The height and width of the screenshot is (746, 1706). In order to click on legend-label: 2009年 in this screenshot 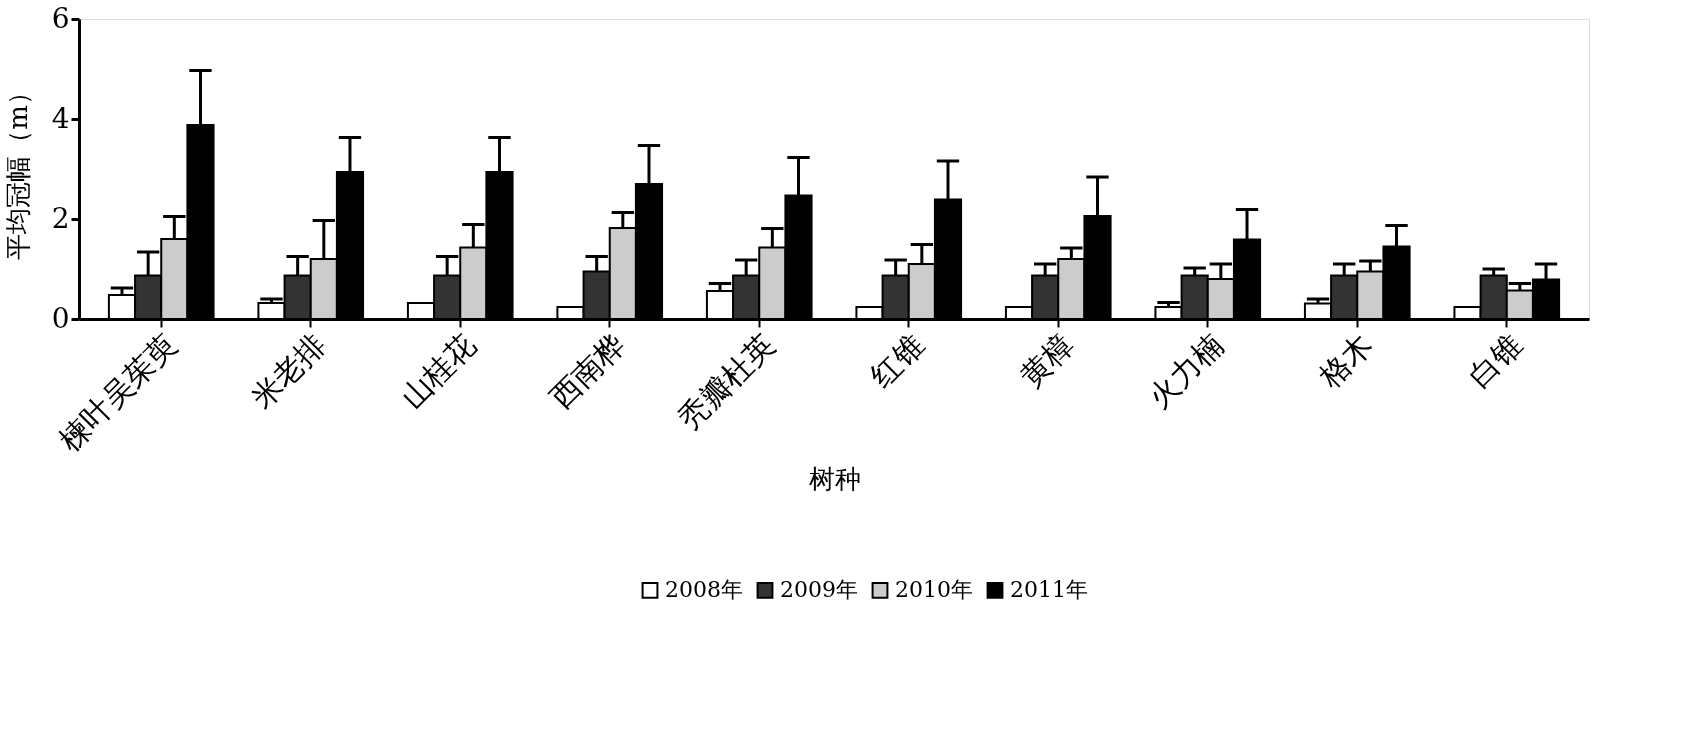, I will do `click(819, 590)`.